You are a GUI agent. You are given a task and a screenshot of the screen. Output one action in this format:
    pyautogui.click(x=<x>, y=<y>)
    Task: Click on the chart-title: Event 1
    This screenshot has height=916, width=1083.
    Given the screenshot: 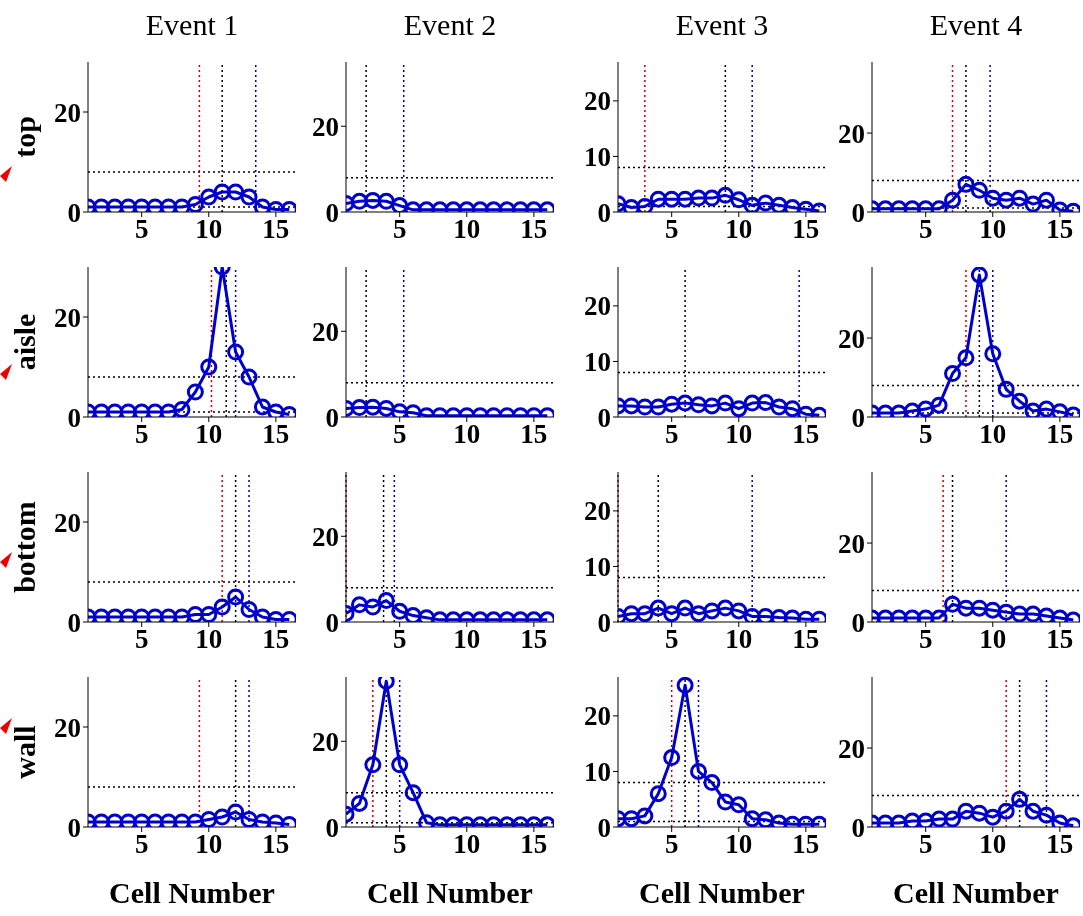 What is the action you would take?
    pyautogui.click(x=192, y=25)
    